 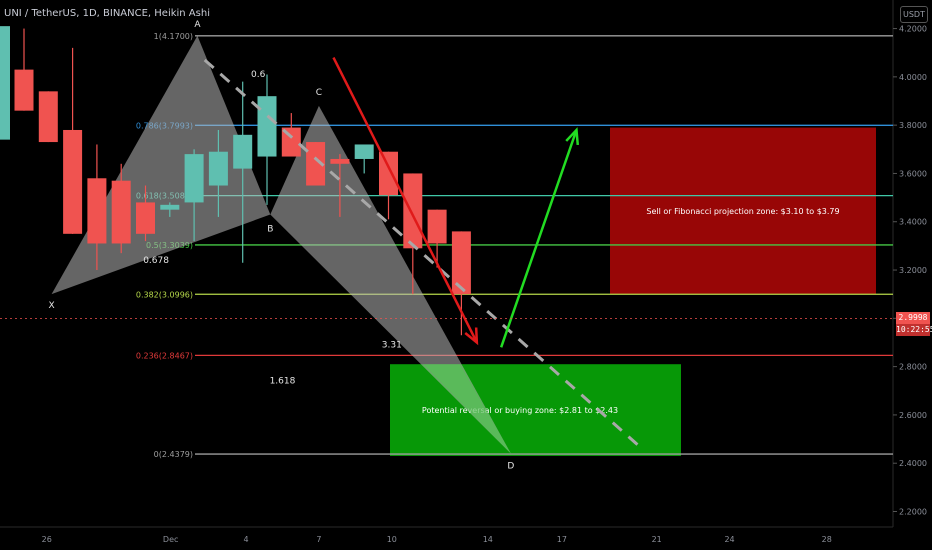 What do you see at coordinates (197, 25) in the screenshot?
I see `pattern-point-a: A` at bounding box center [197, 25].